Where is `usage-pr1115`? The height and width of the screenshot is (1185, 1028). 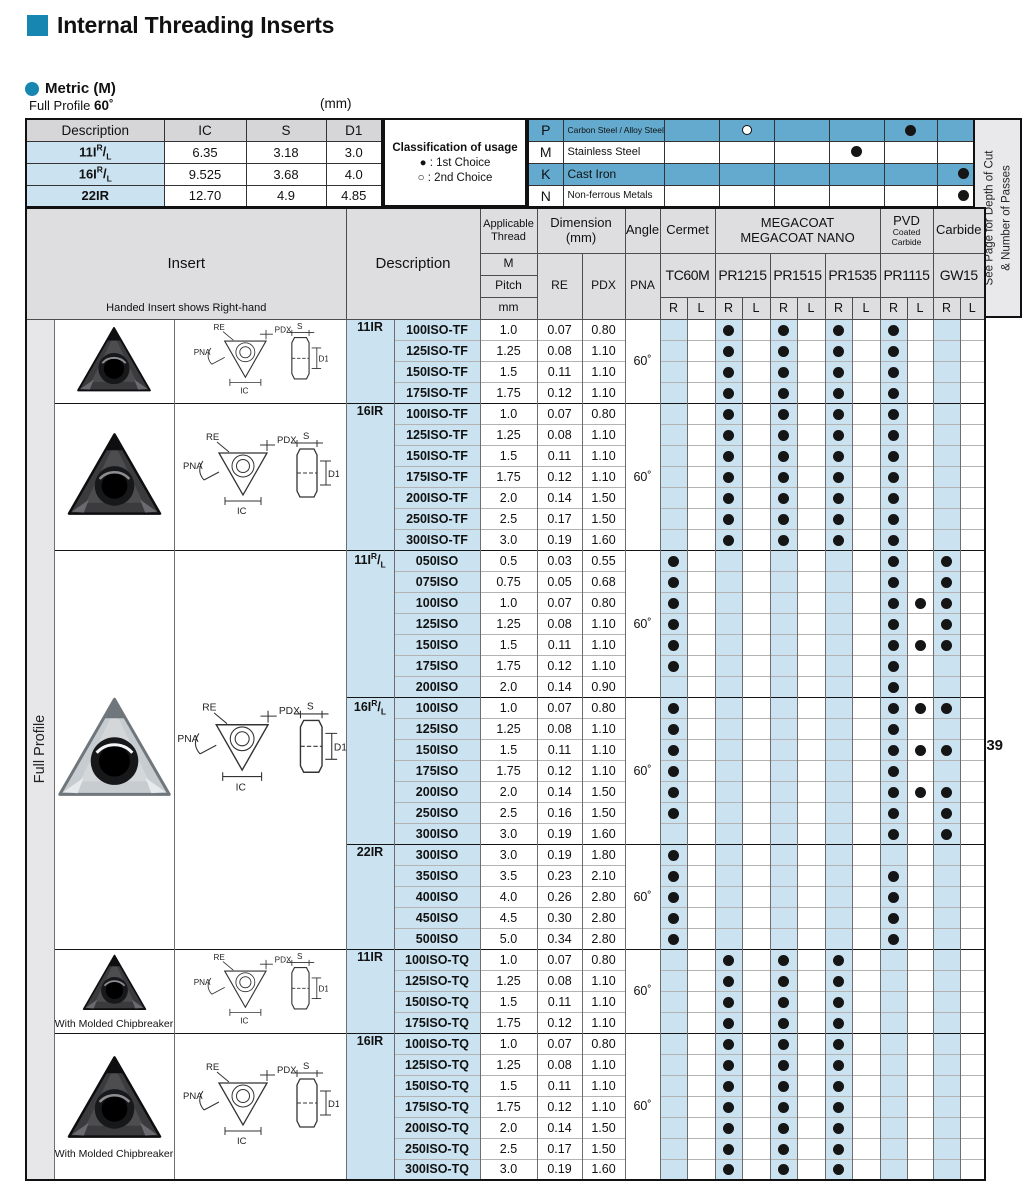 usage-pr1115 is located at coordinates (910, 152).